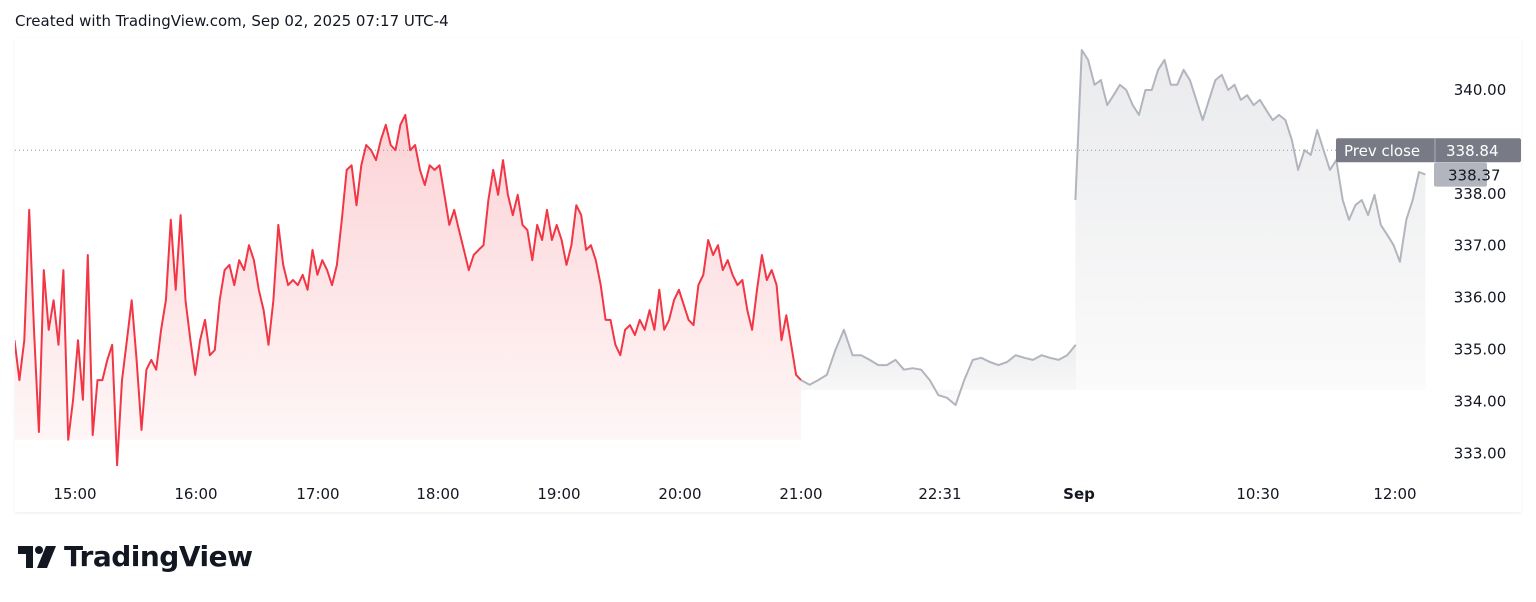 The image size is (1536, 602). I want to click on x-tick-label: 15:00, so click(74, 494).